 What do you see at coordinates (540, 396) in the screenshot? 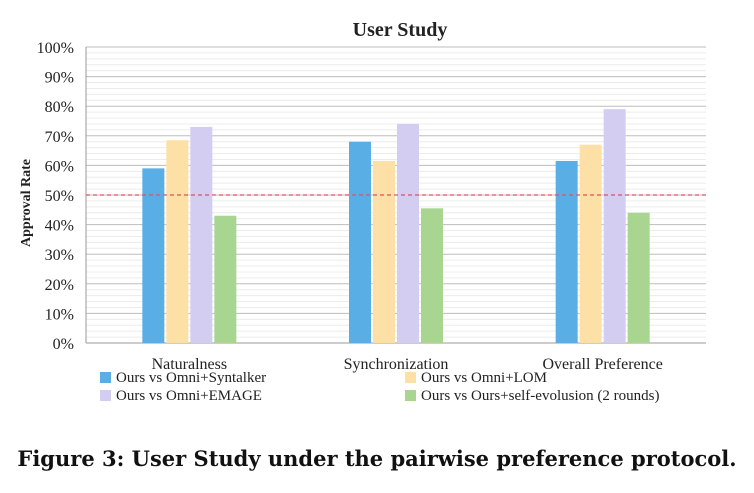
I see `legend-label: Ours vs Ours+self-evolusion (2 rounds)` at bounding box center [540, 396].